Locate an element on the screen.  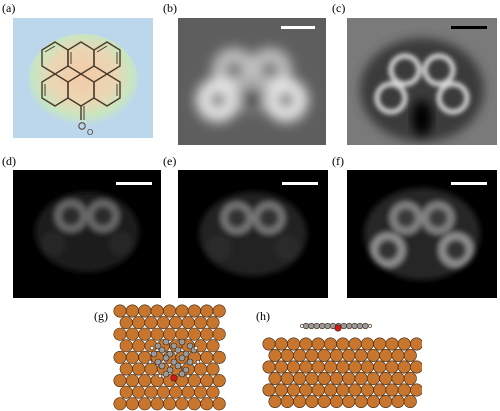
molecule-diagram: O is located at coordinates (83, 78).